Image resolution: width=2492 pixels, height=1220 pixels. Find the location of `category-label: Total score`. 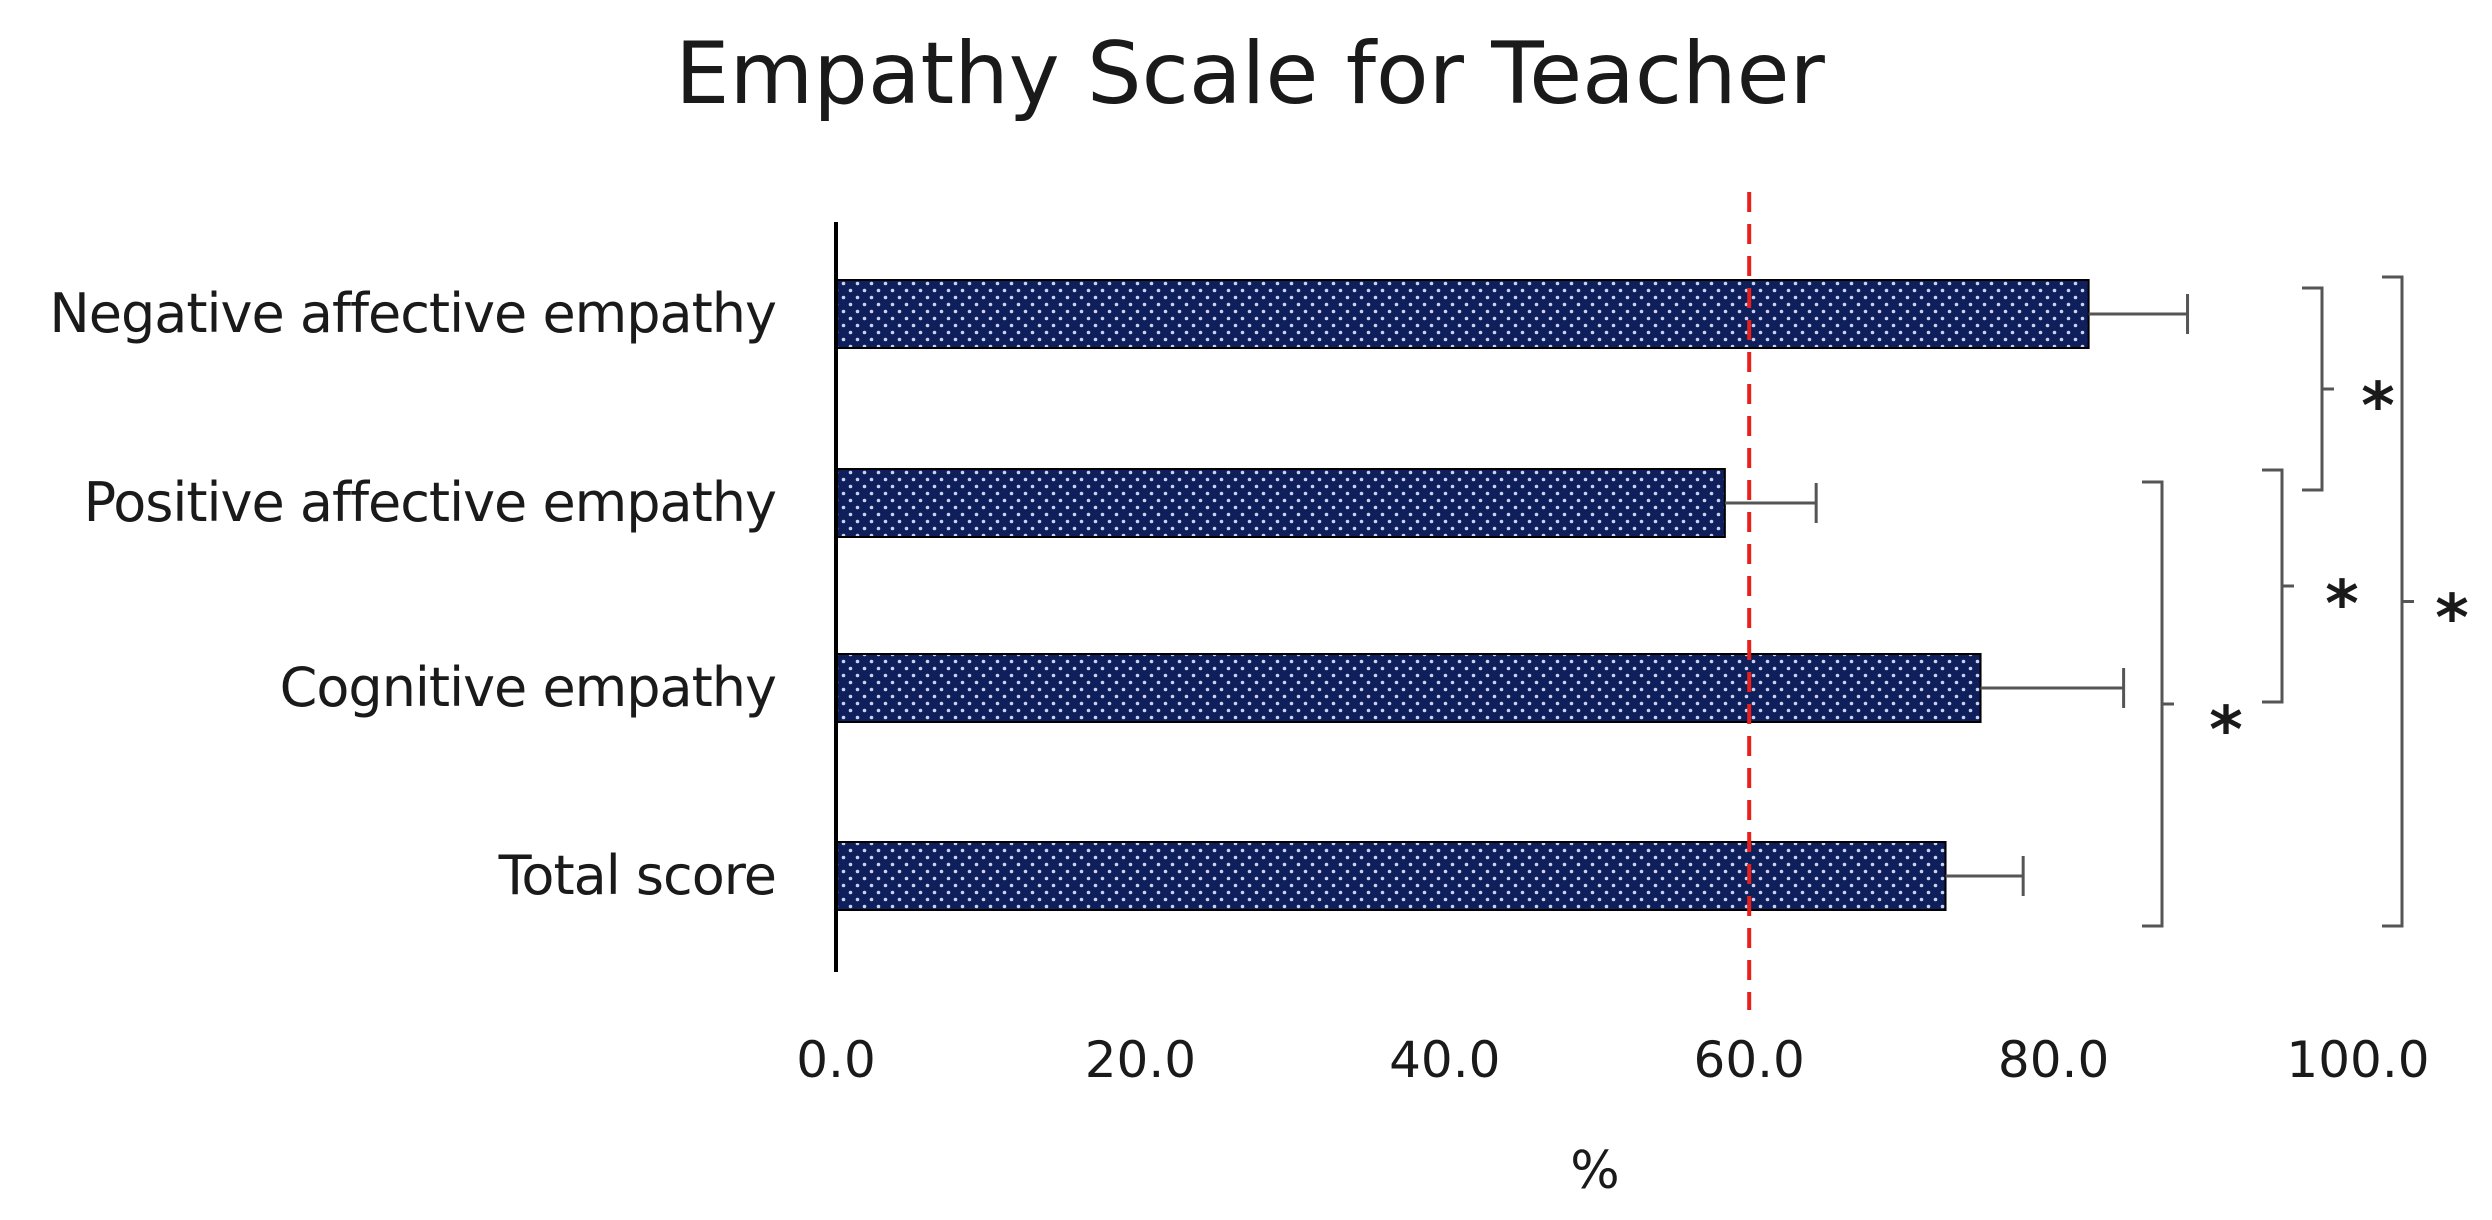

category-label: Total score is located at coordinates (637, 875).